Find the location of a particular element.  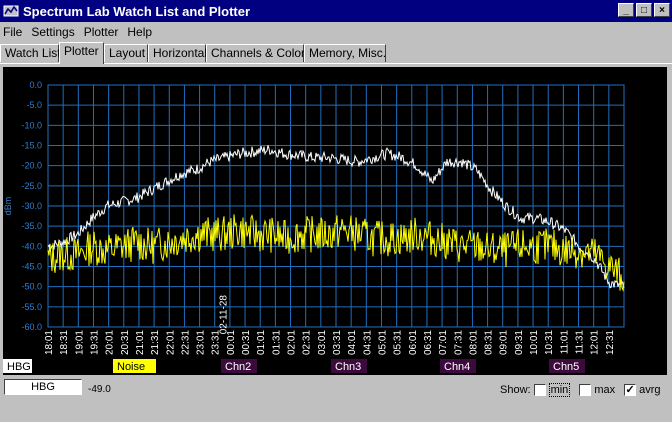

max-checkbox is located at coordinates (585, 390).